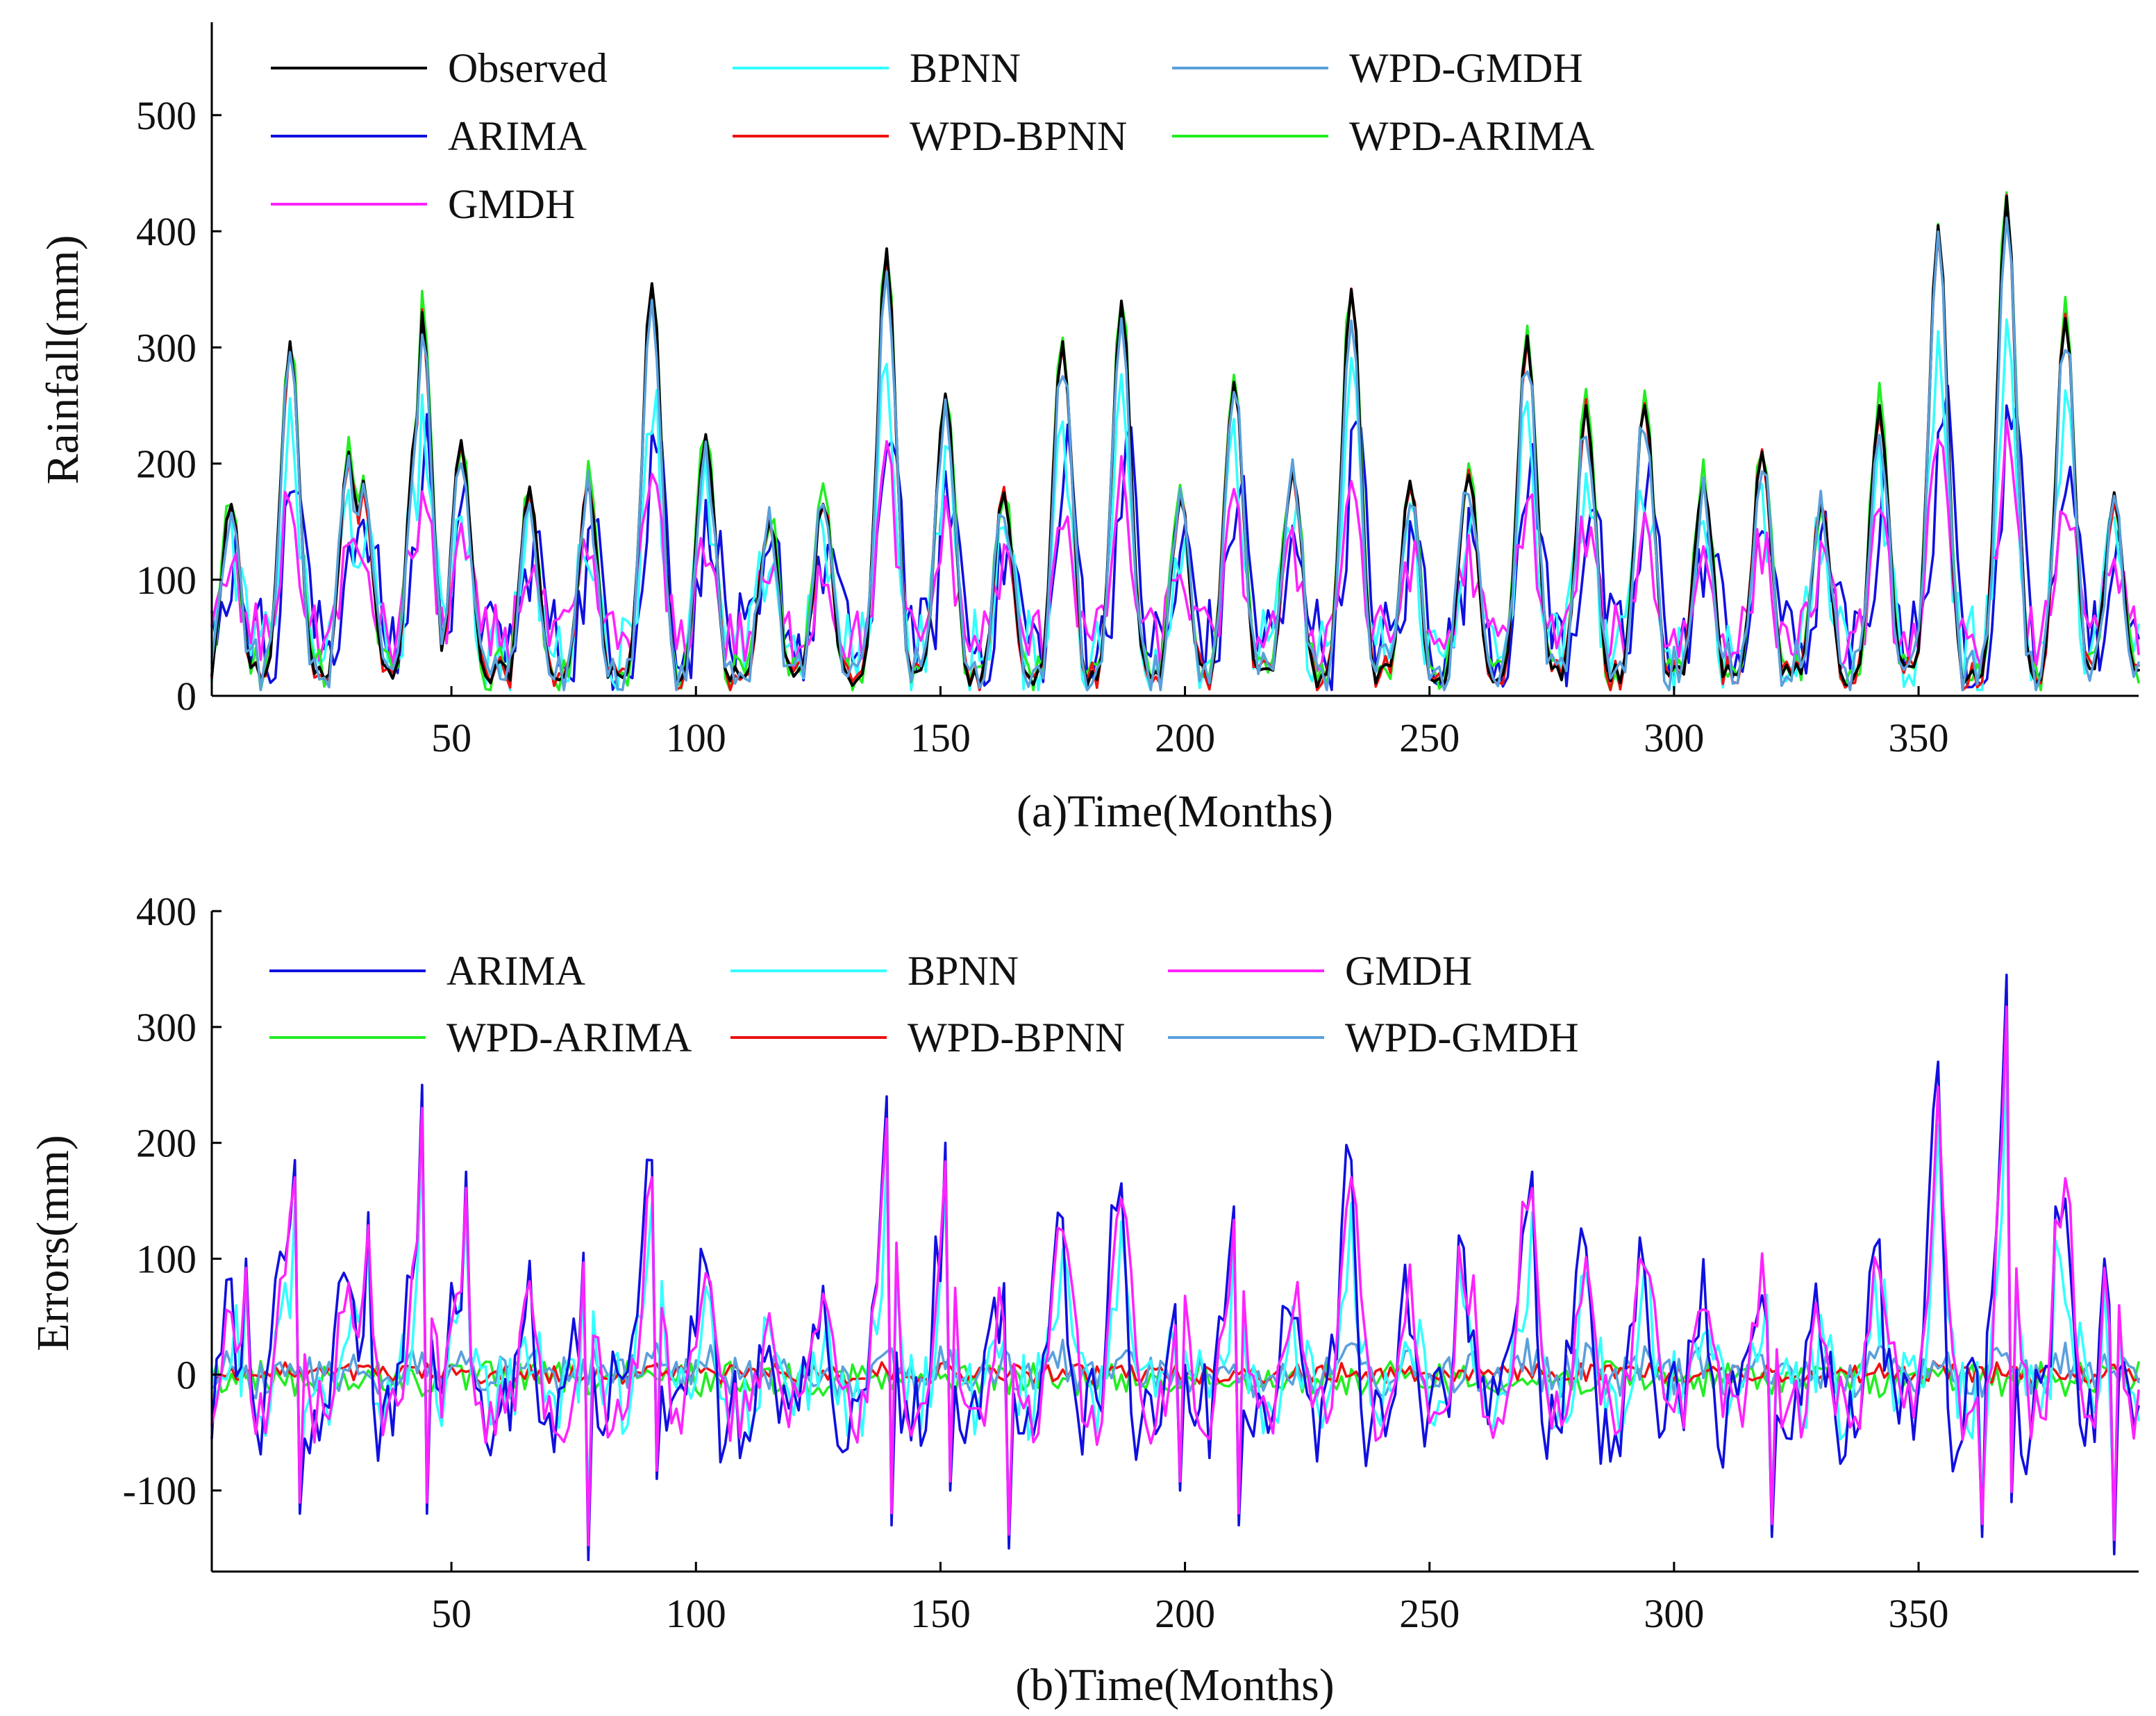  I want to click on rainfall-legend-label-observed: Observed, so click(528, 68).